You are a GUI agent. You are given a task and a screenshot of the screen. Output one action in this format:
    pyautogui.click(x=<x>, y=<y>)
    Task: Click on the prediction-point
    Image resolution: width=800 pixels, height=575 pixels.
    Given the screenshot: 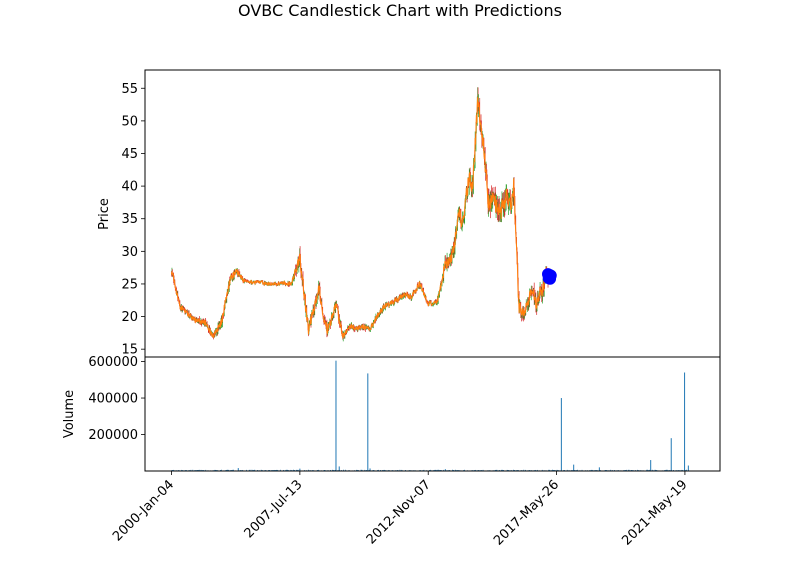 What is the action you would take?
    pyautogui.click(x=550, y=275)
    